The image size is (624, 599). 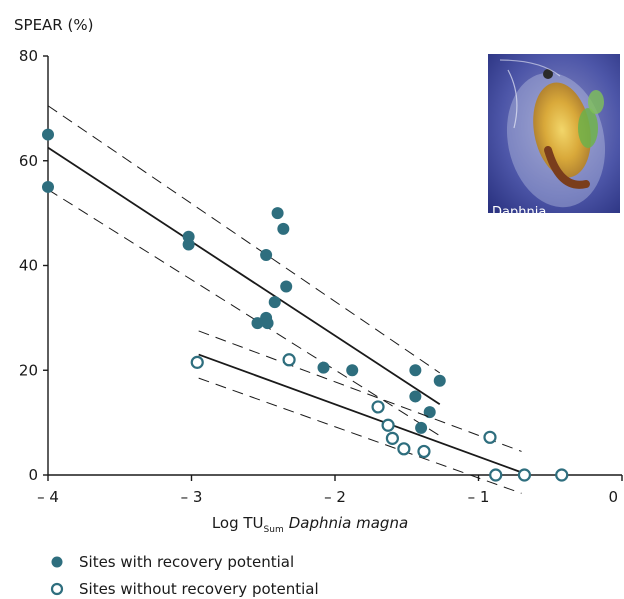 I want to click on legend-marker-filled, so click(x=57, y=562).